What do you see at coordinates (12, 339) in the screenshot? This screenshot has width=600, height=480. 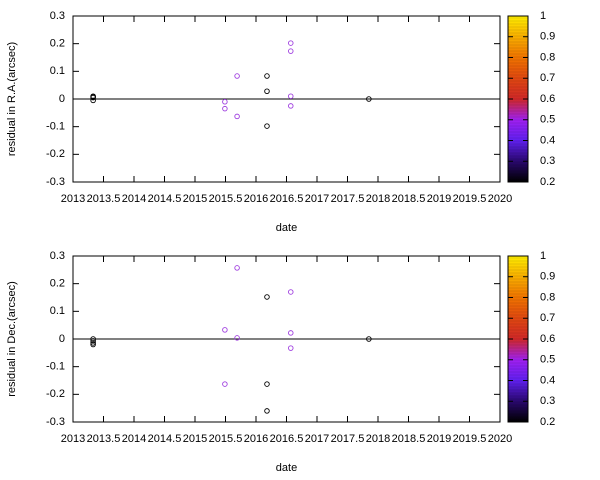 I see `y-axis-label: residual in Dec.(arcsec)` at bounding box center [12, 339].